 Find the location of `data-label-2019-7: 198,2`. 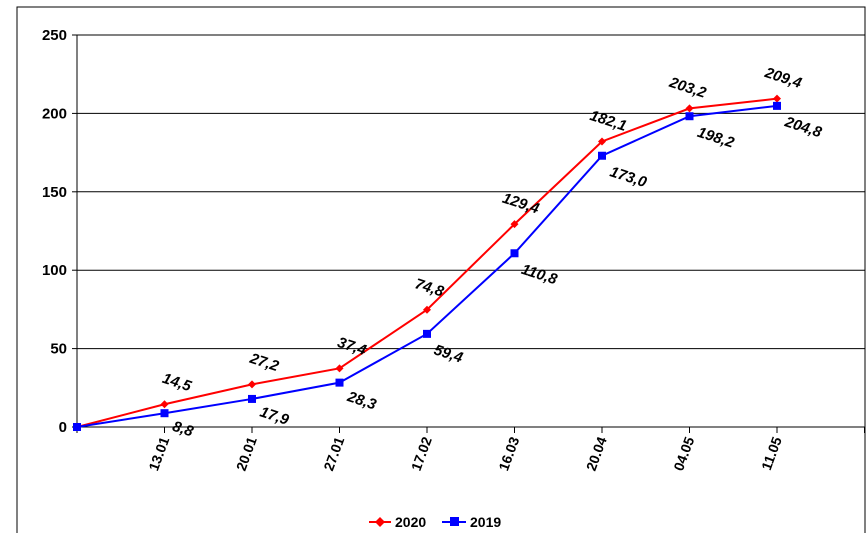

data-label-2019-7: 198,2 is located at coordinates (716, 138).